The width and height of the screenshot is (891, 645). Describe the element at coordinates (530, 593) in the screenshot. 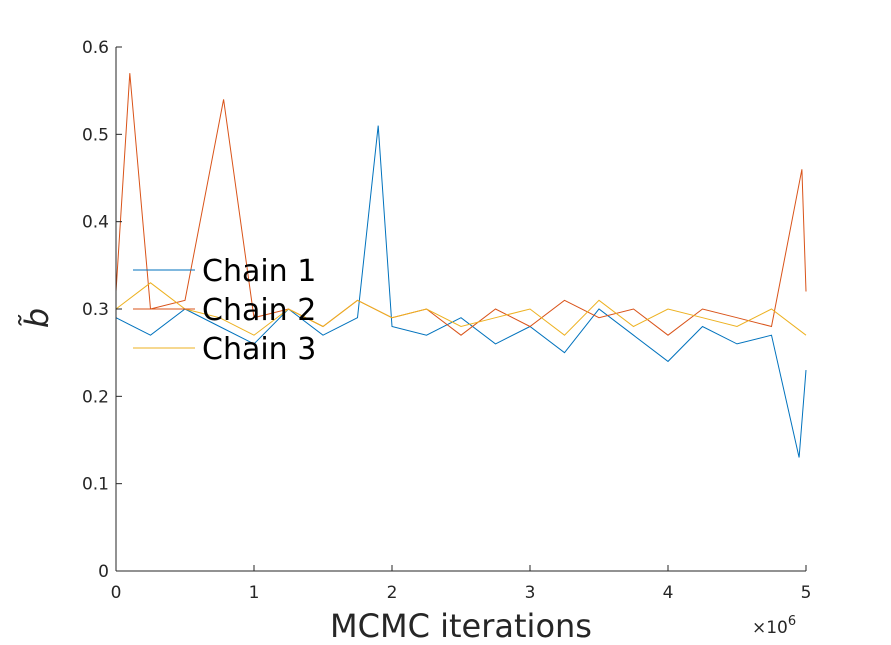

I see `x-tick-label: 3` at that location.